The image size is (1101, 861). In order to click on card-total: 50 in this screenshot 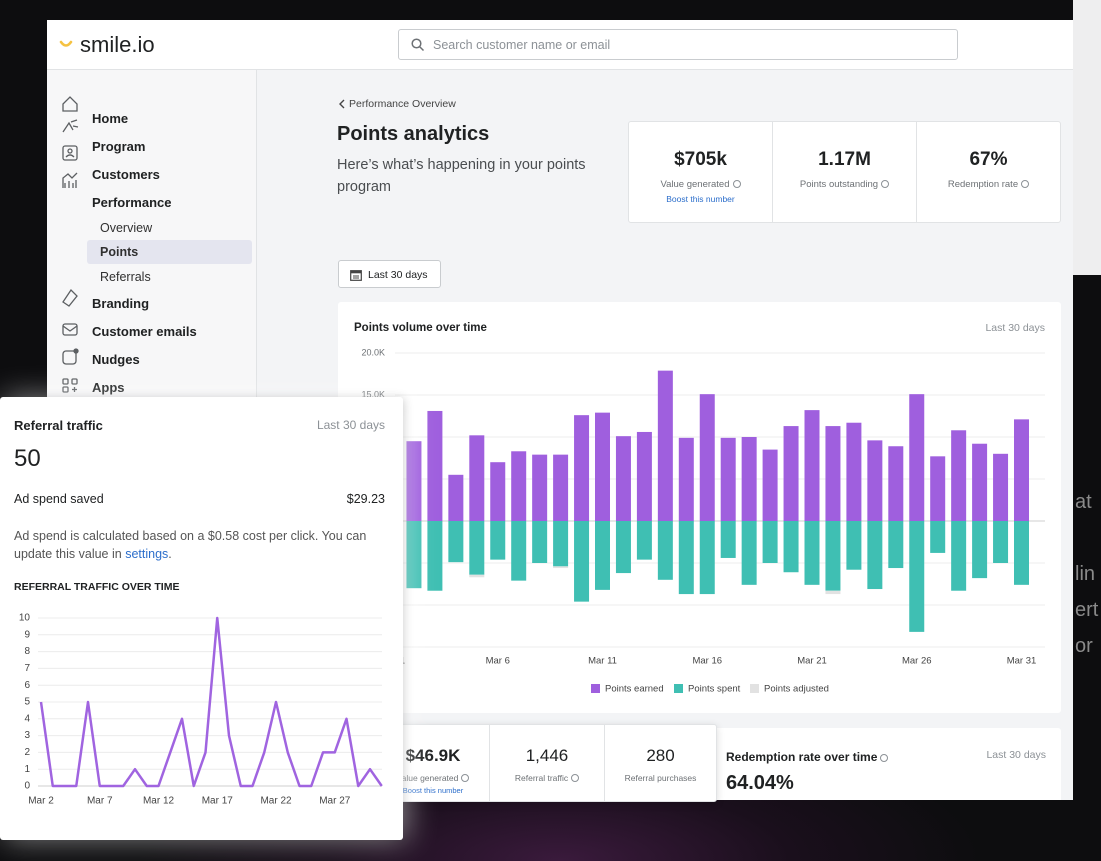, I will do `click(27, 458)`.